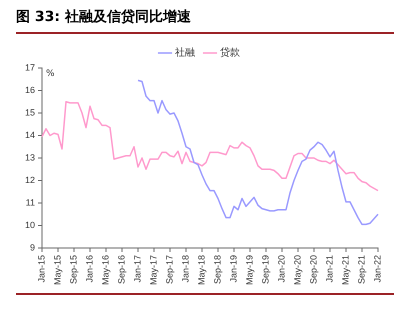 The image size is (408, 320). What do you see at coordinates (249, 270) in the screenshot?
I see `x-tick-label: May-19` at bounding box center [249, 270].